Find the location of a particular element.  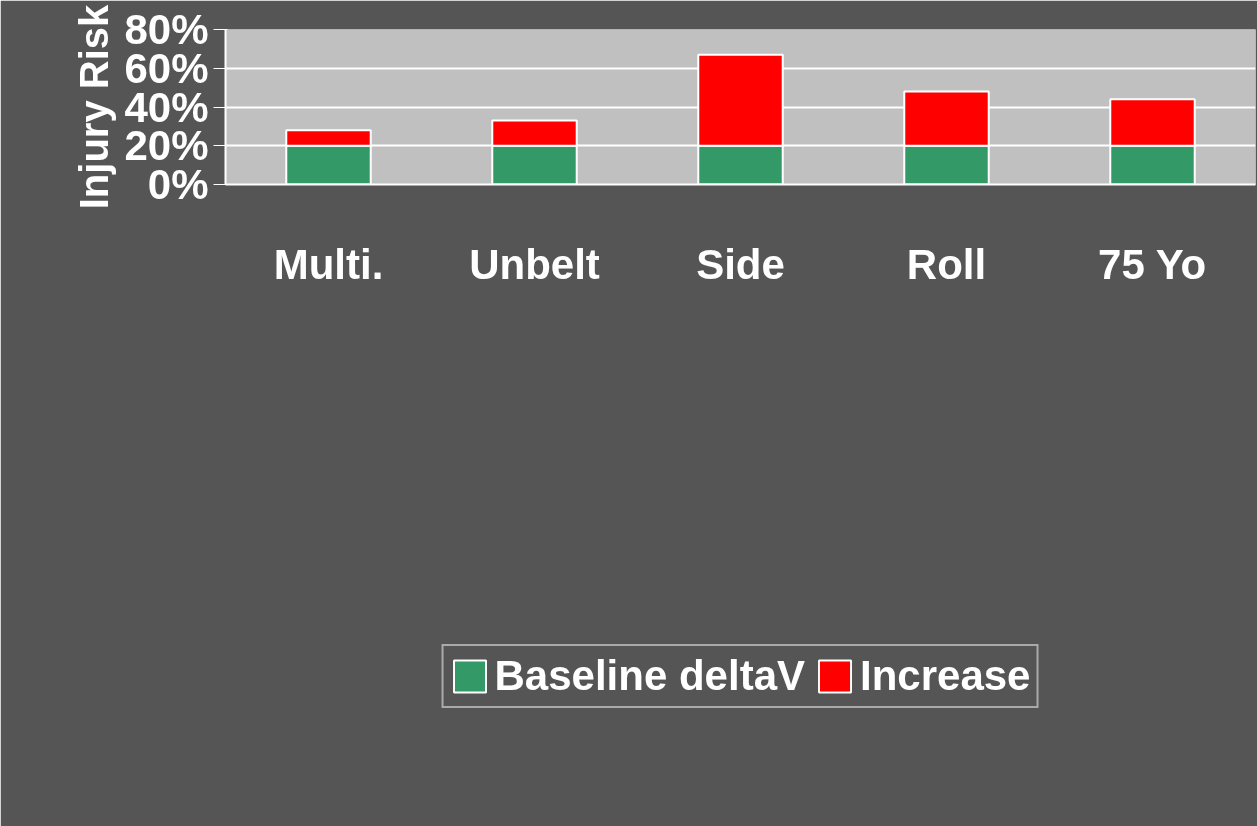

x-tick-label: 75 Yo is located at coordinates (1152, 264).